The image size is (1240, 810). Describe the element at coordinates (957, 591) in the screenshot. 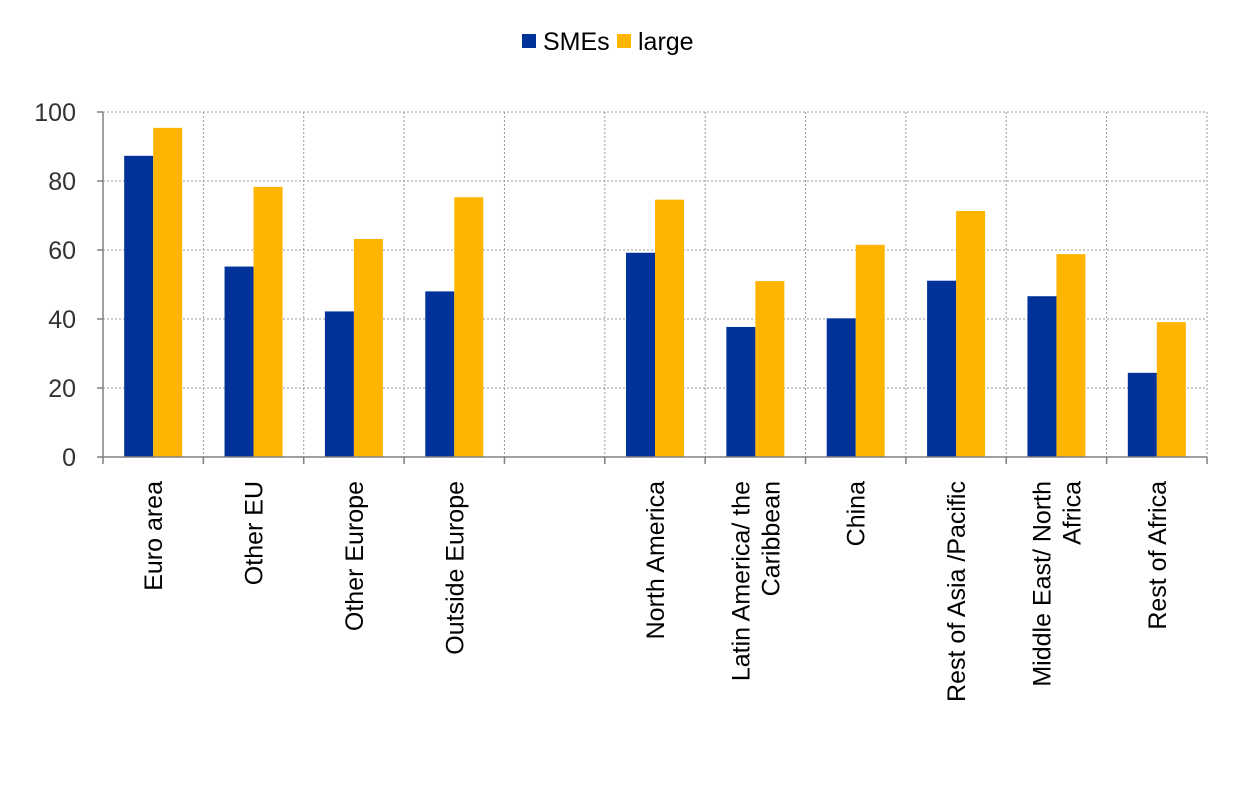

I see `x-tick-label: Rest of Asia /Pacific` at that location.